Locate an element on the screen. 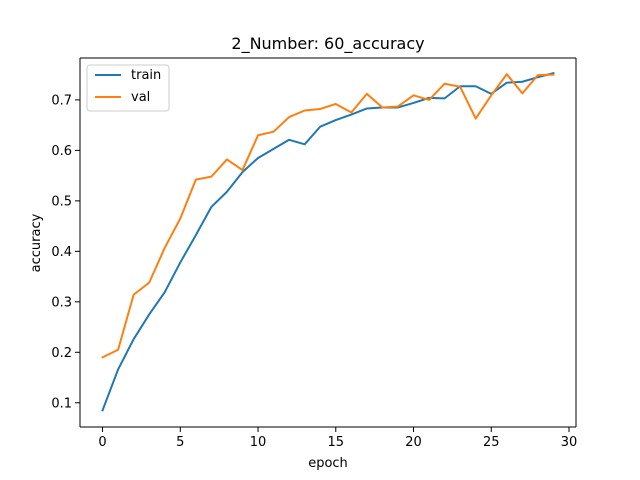  y-axis-ticks: 0.1 0.2 0.3 0.4 0.5 0.6 0.7 is located at coordinates (65, 252).